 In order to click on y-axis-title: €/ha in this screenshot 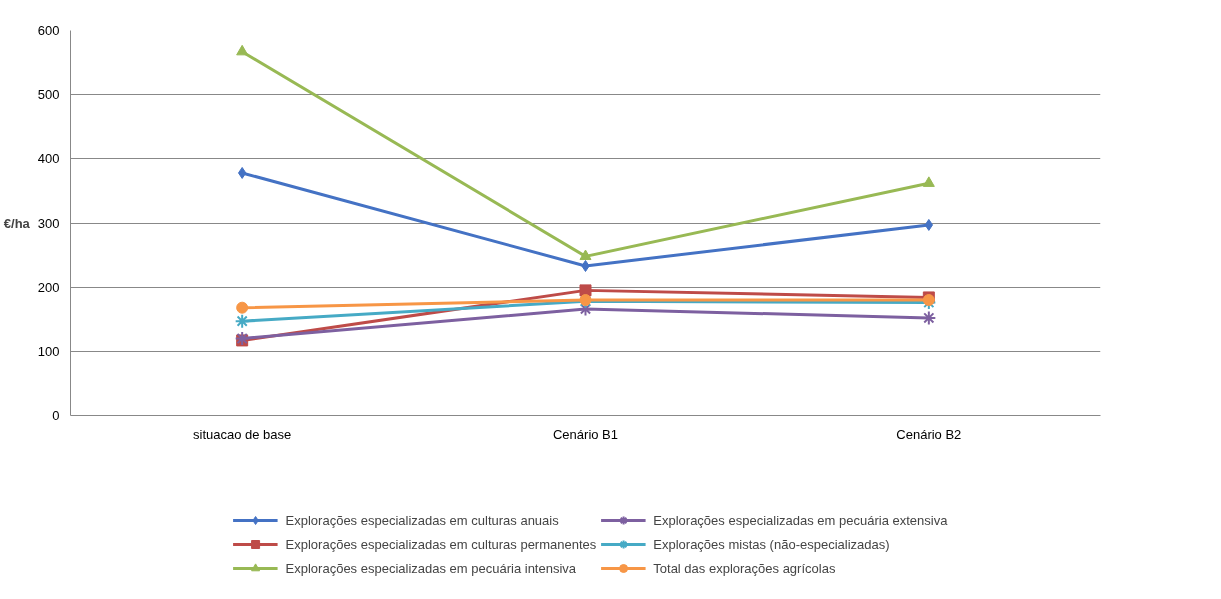, I will do `click(17, 223)`.